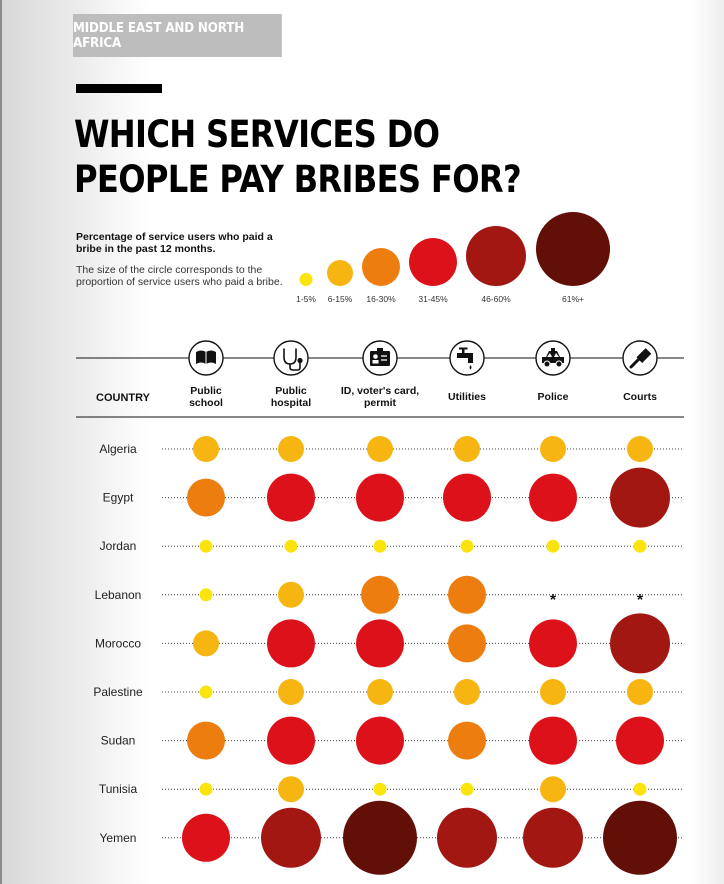 The width and height of the screenshot is (724, 884). Describe the element at coordinates (573, 299) in the screenshot. I see `legend-label-level-6: 61%+` at that location.